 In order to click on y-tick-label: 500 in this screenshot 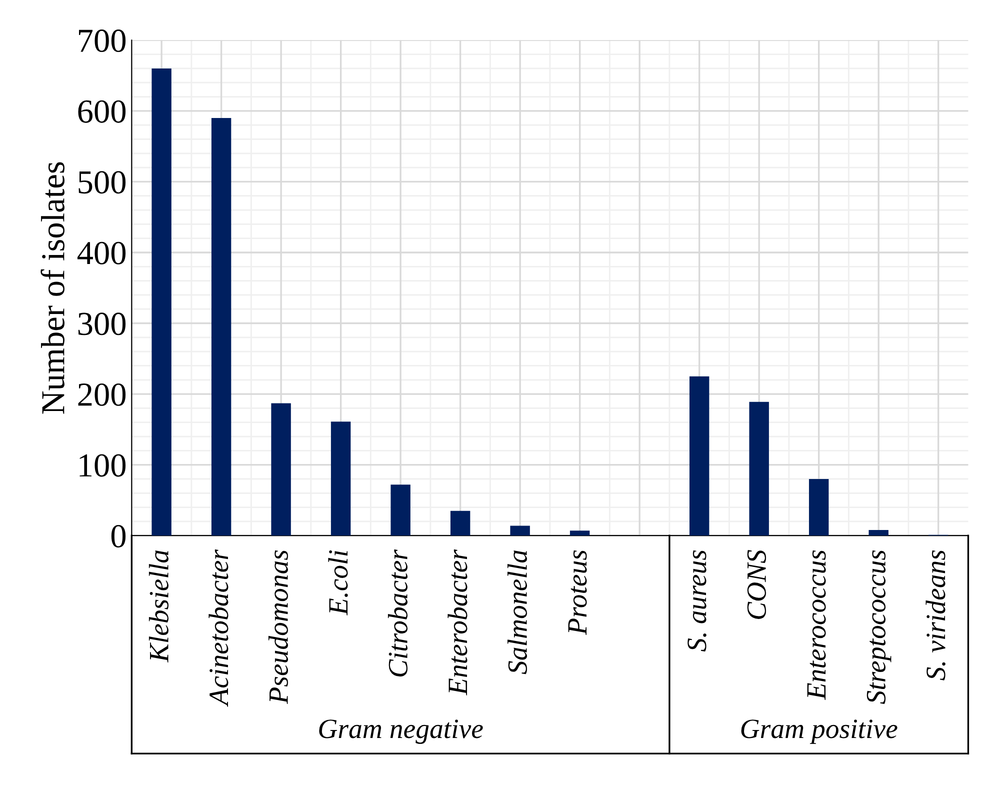, I will do `click(102, 182)`.